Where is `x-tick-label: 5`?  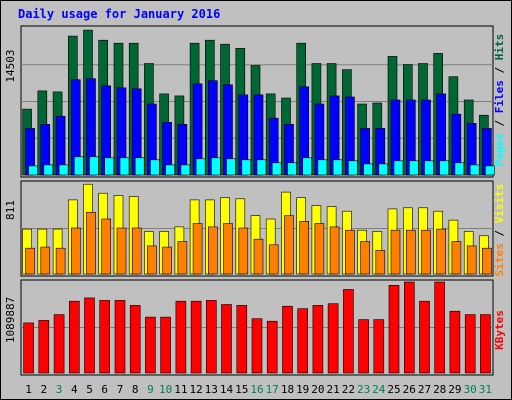 x-tick-label: 5 is located at coordinates (89, 389).